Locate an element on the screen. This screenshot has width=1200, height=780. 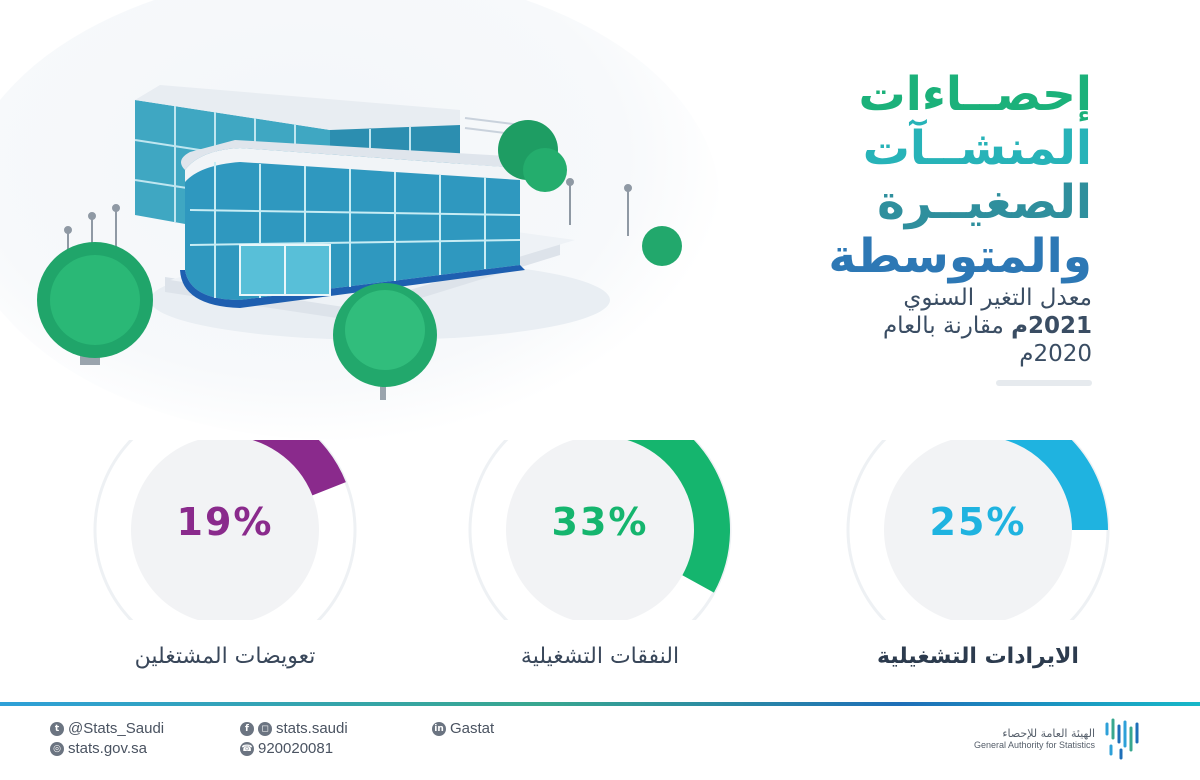
website-link: ◎ stats.gov.sa is located at coordinates (98, 748).